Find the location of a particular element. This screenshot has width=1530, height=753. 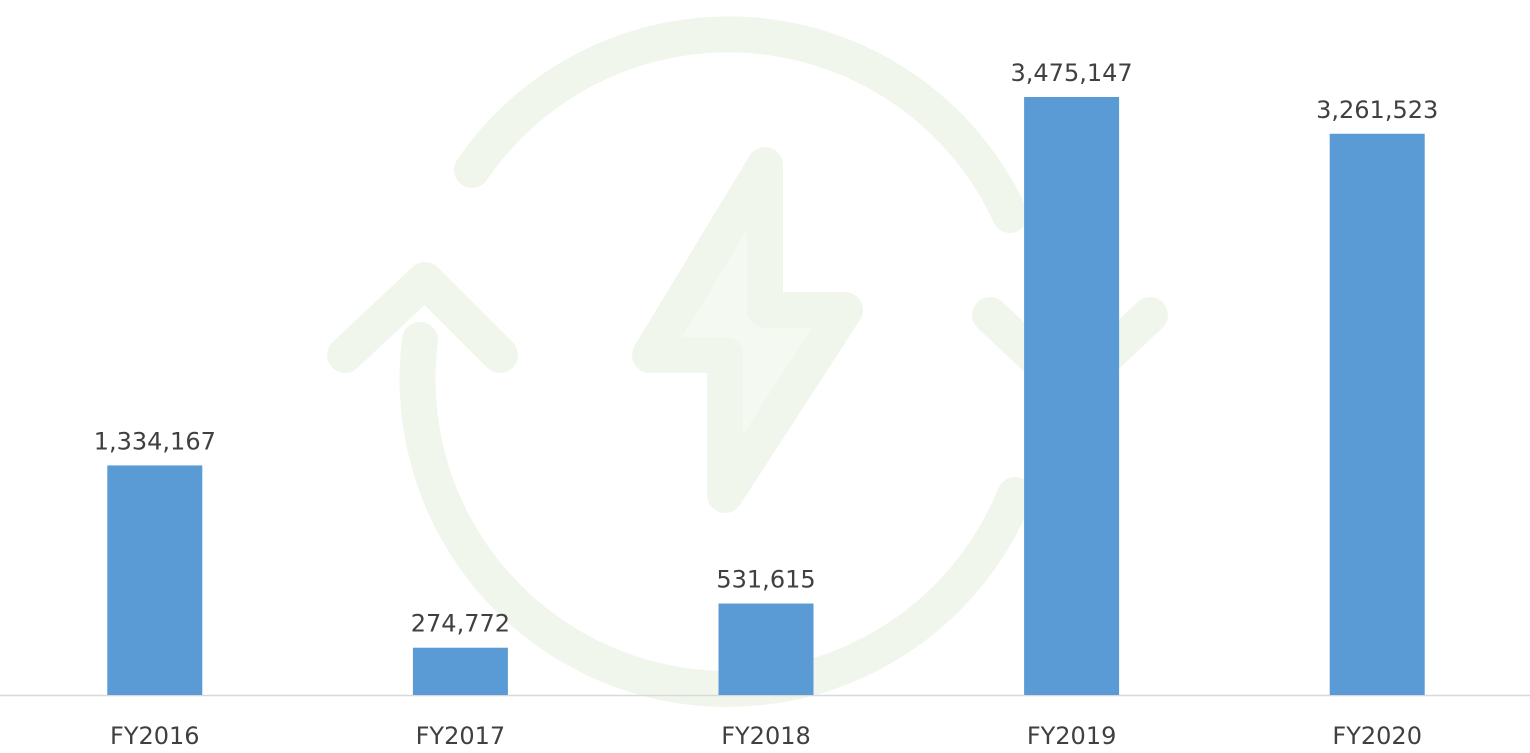

data-label: 274,772 is located at coordinates (460, 624).